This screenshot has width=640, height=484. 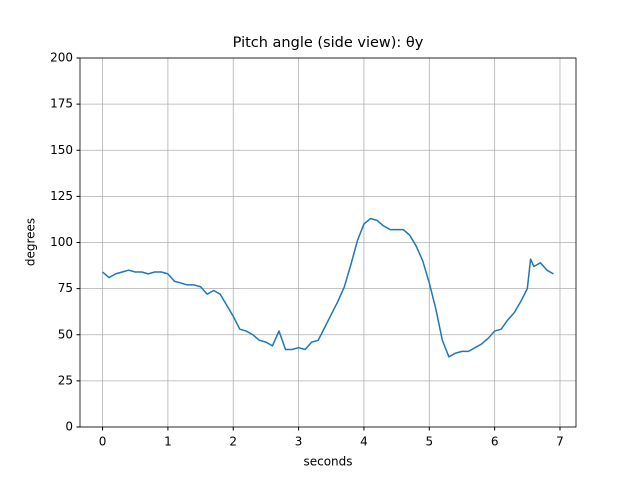 I want to click on chart-title: Pitch angle (side view): θy, so click(x=328, y=43).